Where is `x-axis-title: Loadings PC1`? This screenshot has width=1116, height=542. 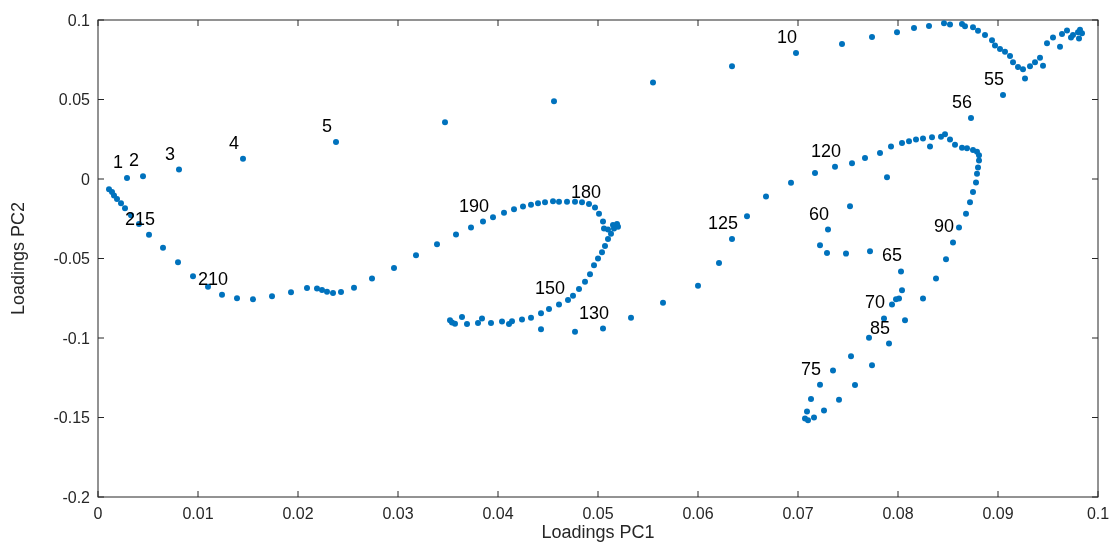
x-axis-title: Loadings PC1 is located at coordinates (598, 532).